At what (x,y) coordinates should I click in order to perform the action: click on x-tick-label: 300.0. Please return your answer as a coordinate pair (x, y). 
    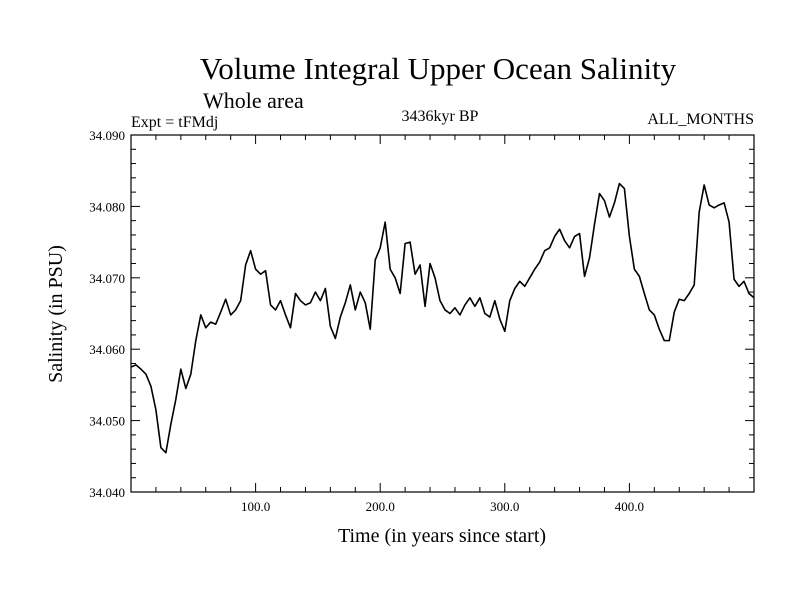
    Looking at the image, I should click on (504, 506).